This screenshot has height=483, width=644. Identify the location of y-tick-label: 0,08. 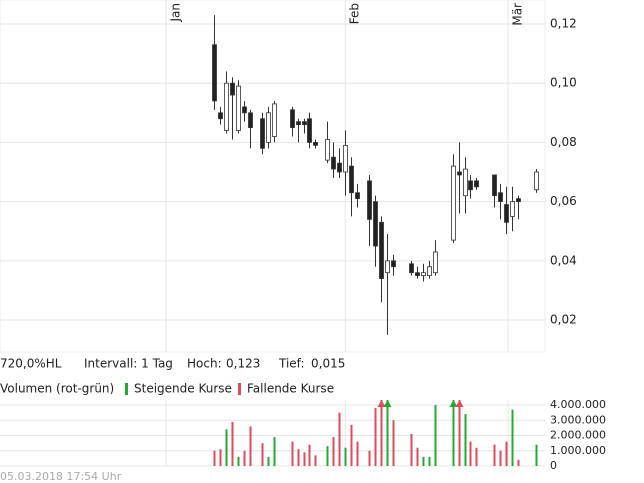
(563, 142).